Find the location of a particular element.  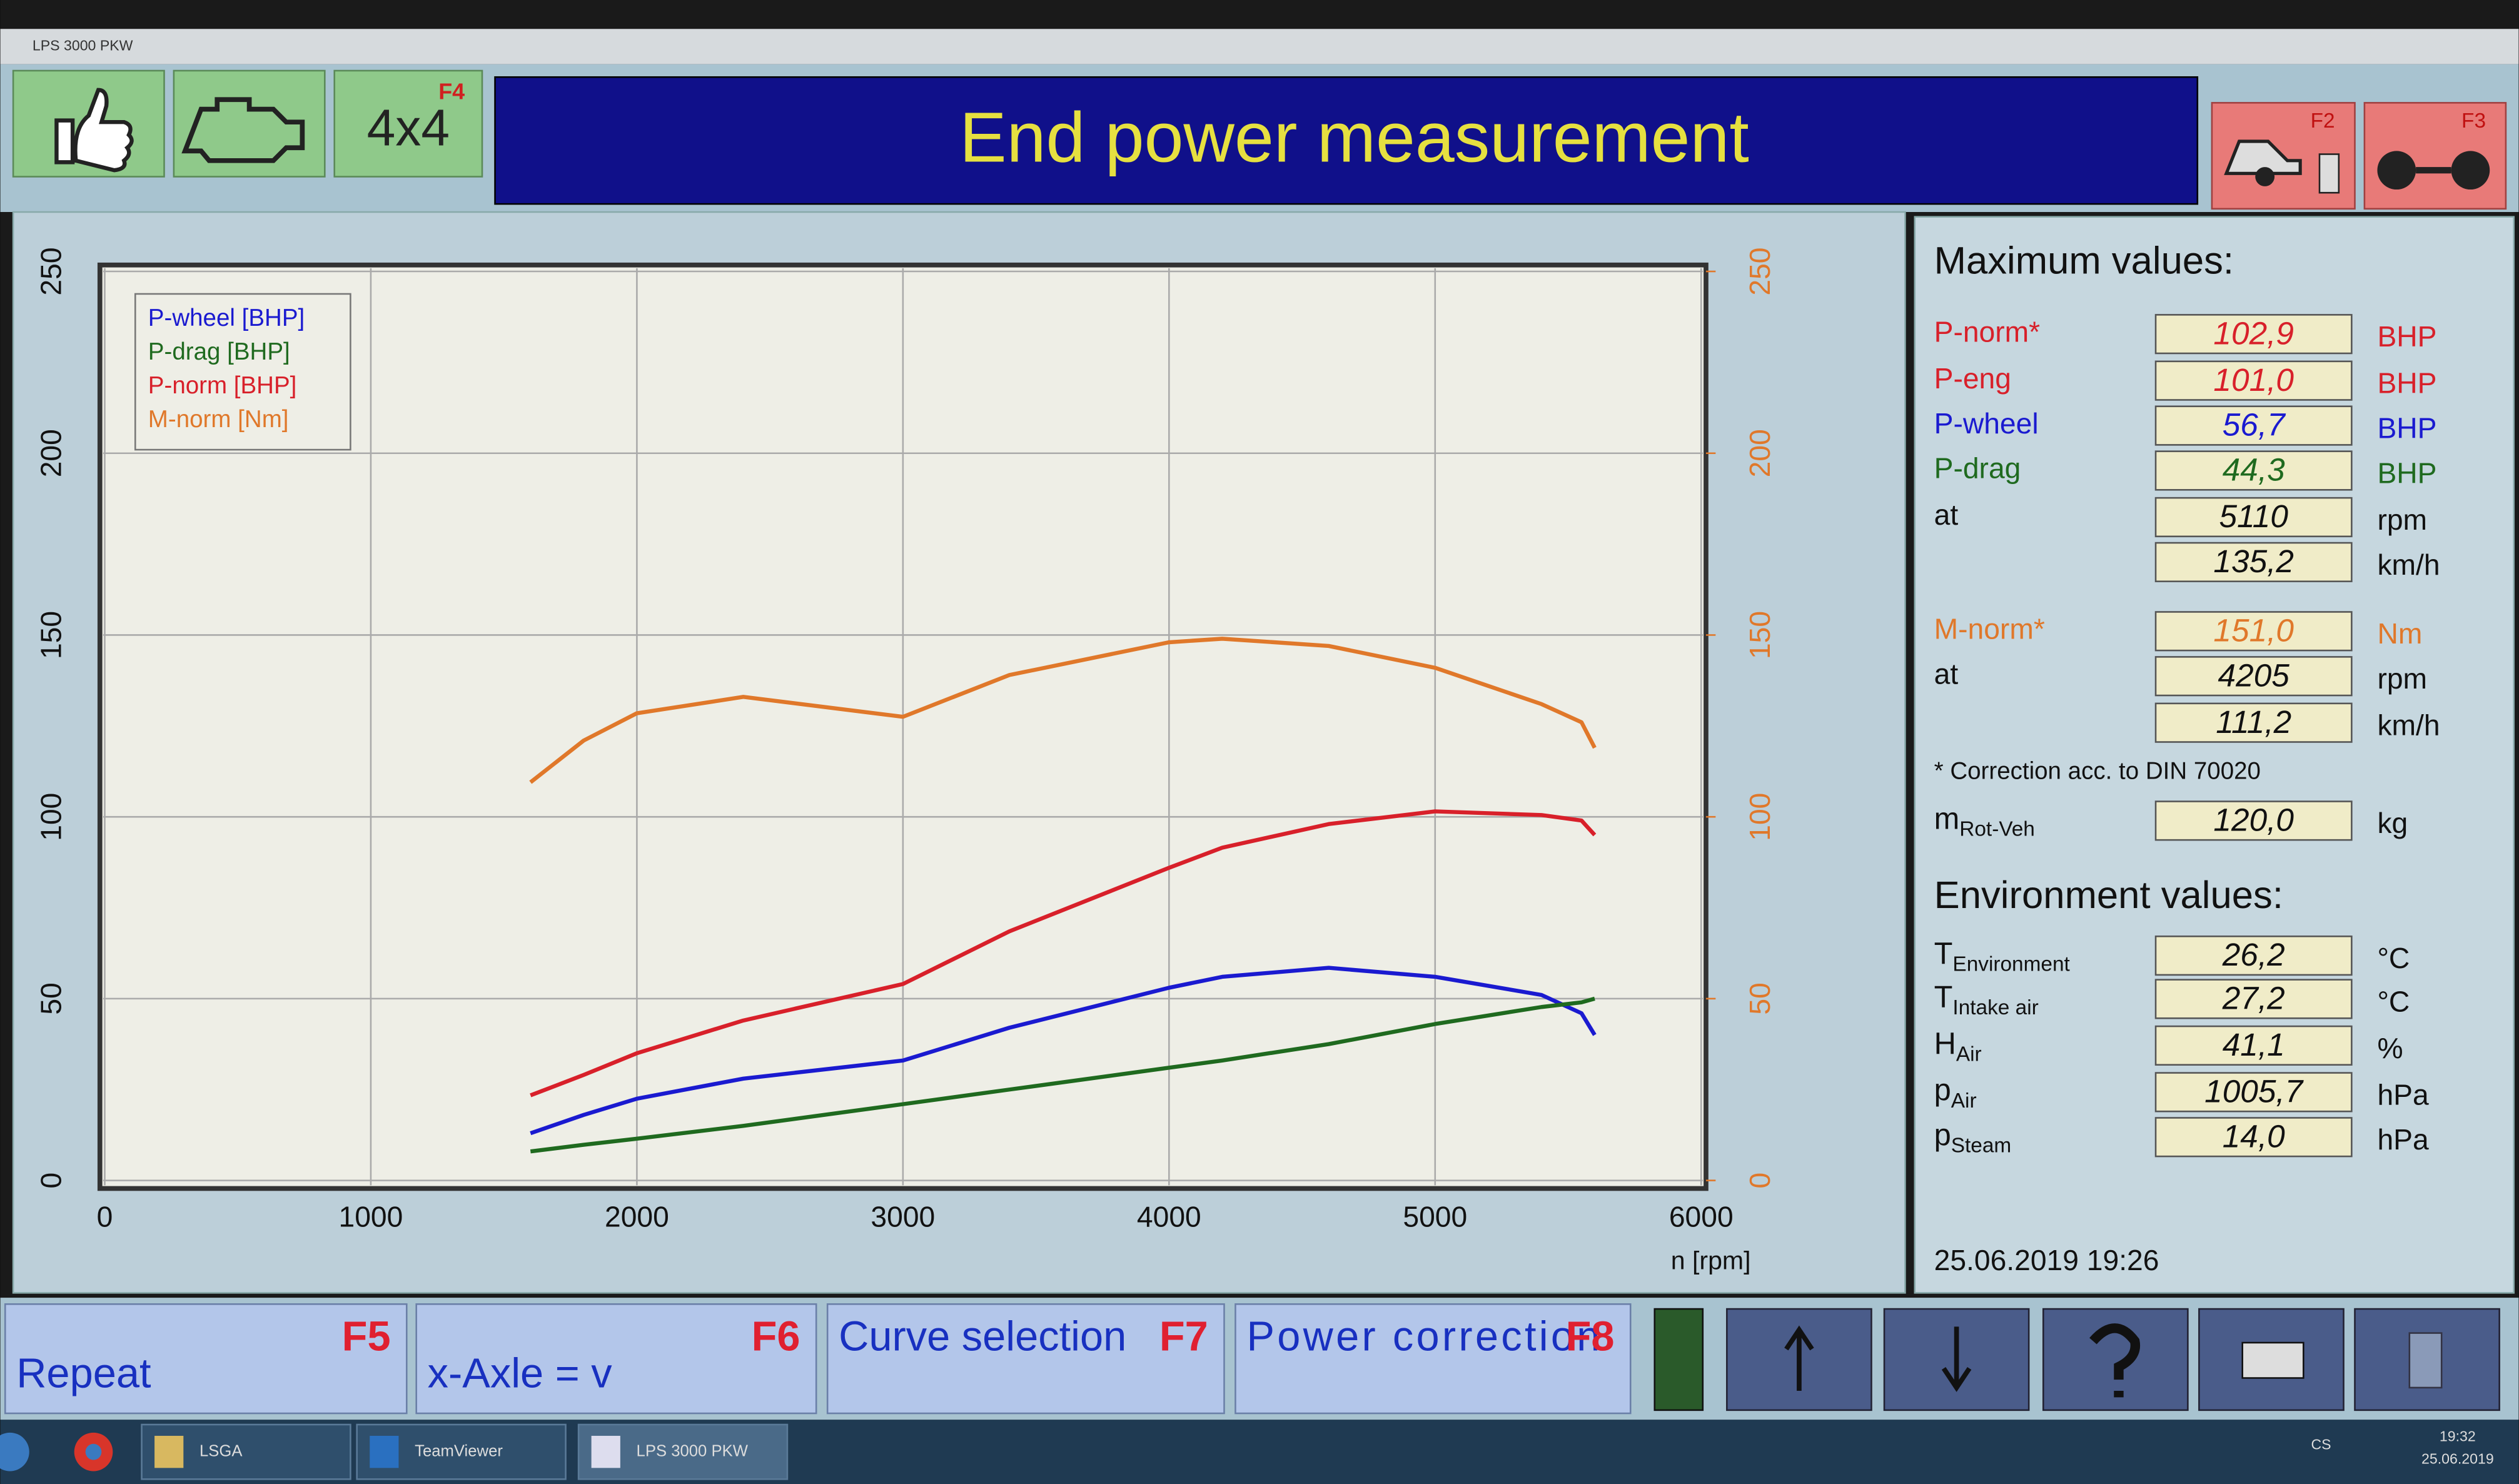

title-banner is located at coordinates (1346, 141).